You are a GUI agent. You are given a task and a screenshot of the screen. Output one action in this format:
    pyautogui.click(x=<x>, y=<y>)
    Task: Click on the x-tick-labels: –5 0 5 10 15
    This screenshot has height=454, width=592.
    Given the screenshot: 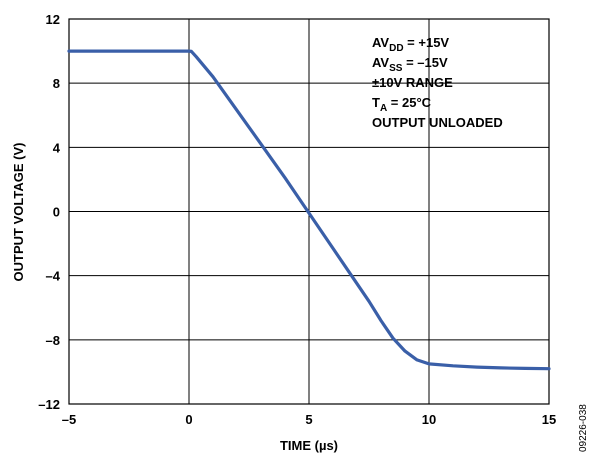 What is the action you would take?
    pyautogui.click(x=309, y=419)
    